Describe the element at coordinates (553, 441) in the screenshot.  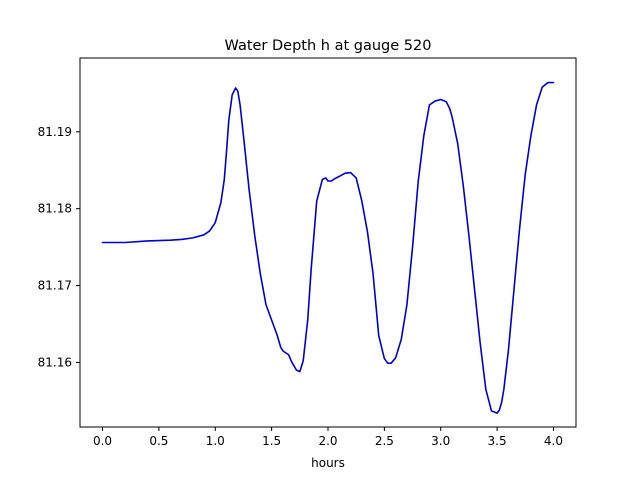
I see `x-tick-label: 4.0` at that location.